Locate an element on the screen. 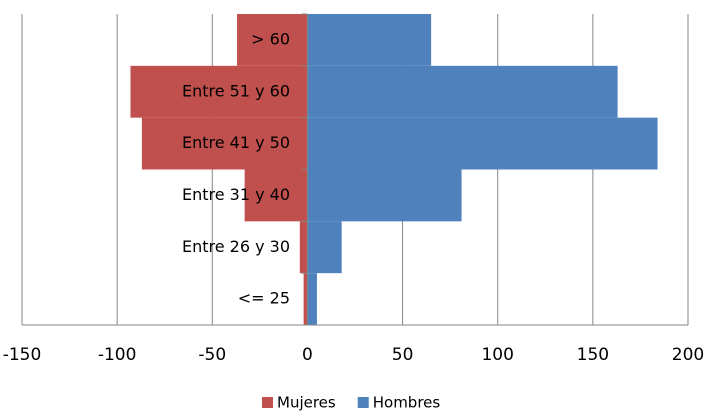 Image resolution: width=712 pixels, height=416 pixels. y-tick-label: Entre 26 y 30 is located at coordinates (236, 246).